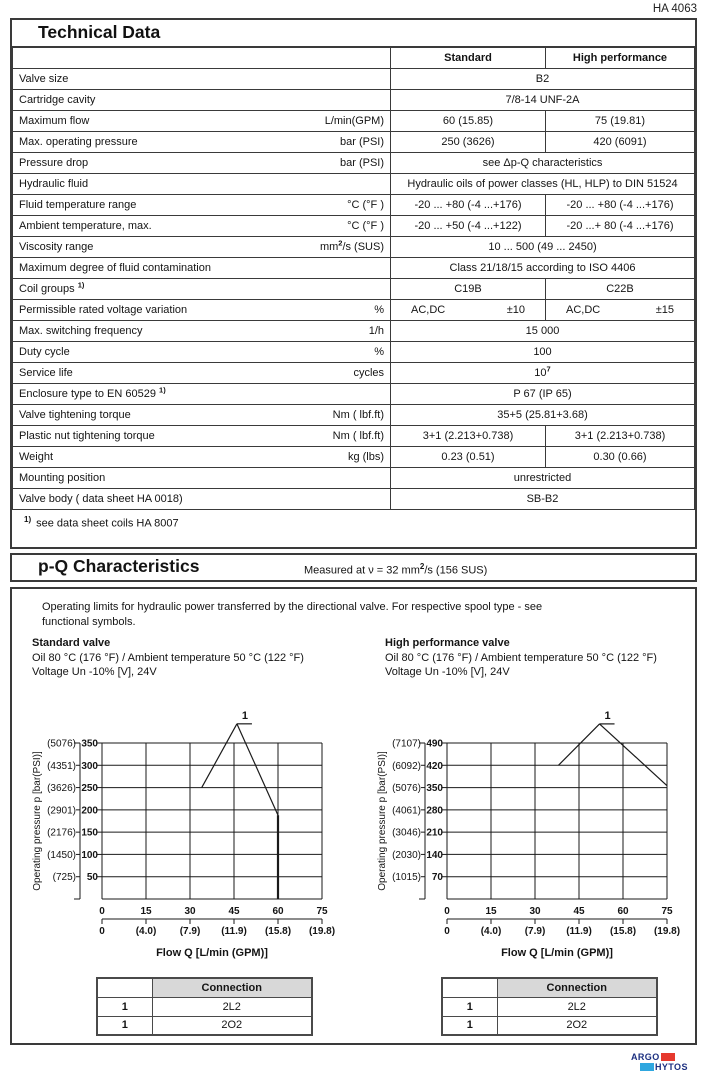  What do you see at coordinates (85, 225) in the screenshot?
I see `row-label: Ambient temperature, max.` at bounding box center [85, 225].